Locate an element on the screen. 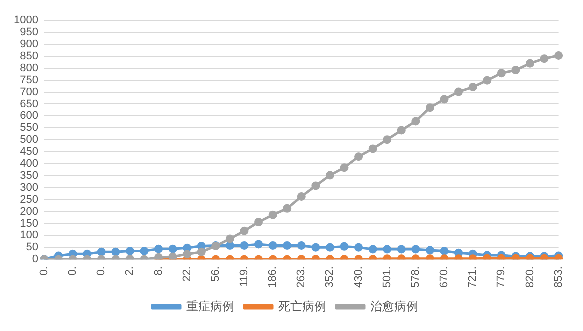  x-tick-label: 578. is located at coordinates (416, 277).